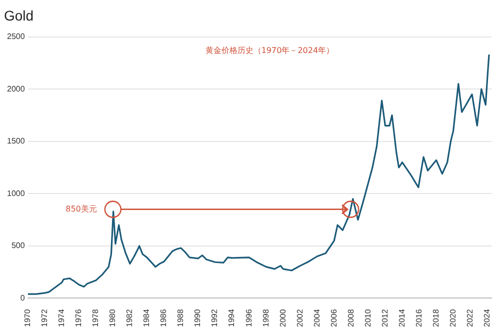  Describe the element at coordinates (163, 317) in the screenshot. I see `x-tick-label: 1986` at that location.